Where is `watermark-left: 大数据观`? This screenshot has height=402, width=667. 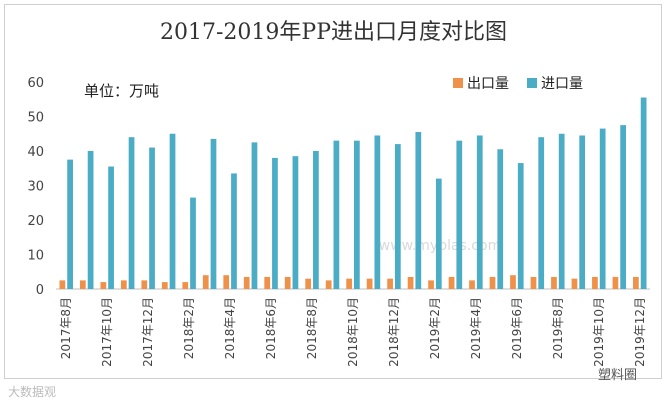
watermark-left: 大数据观 is located at coordinates (32, 392).